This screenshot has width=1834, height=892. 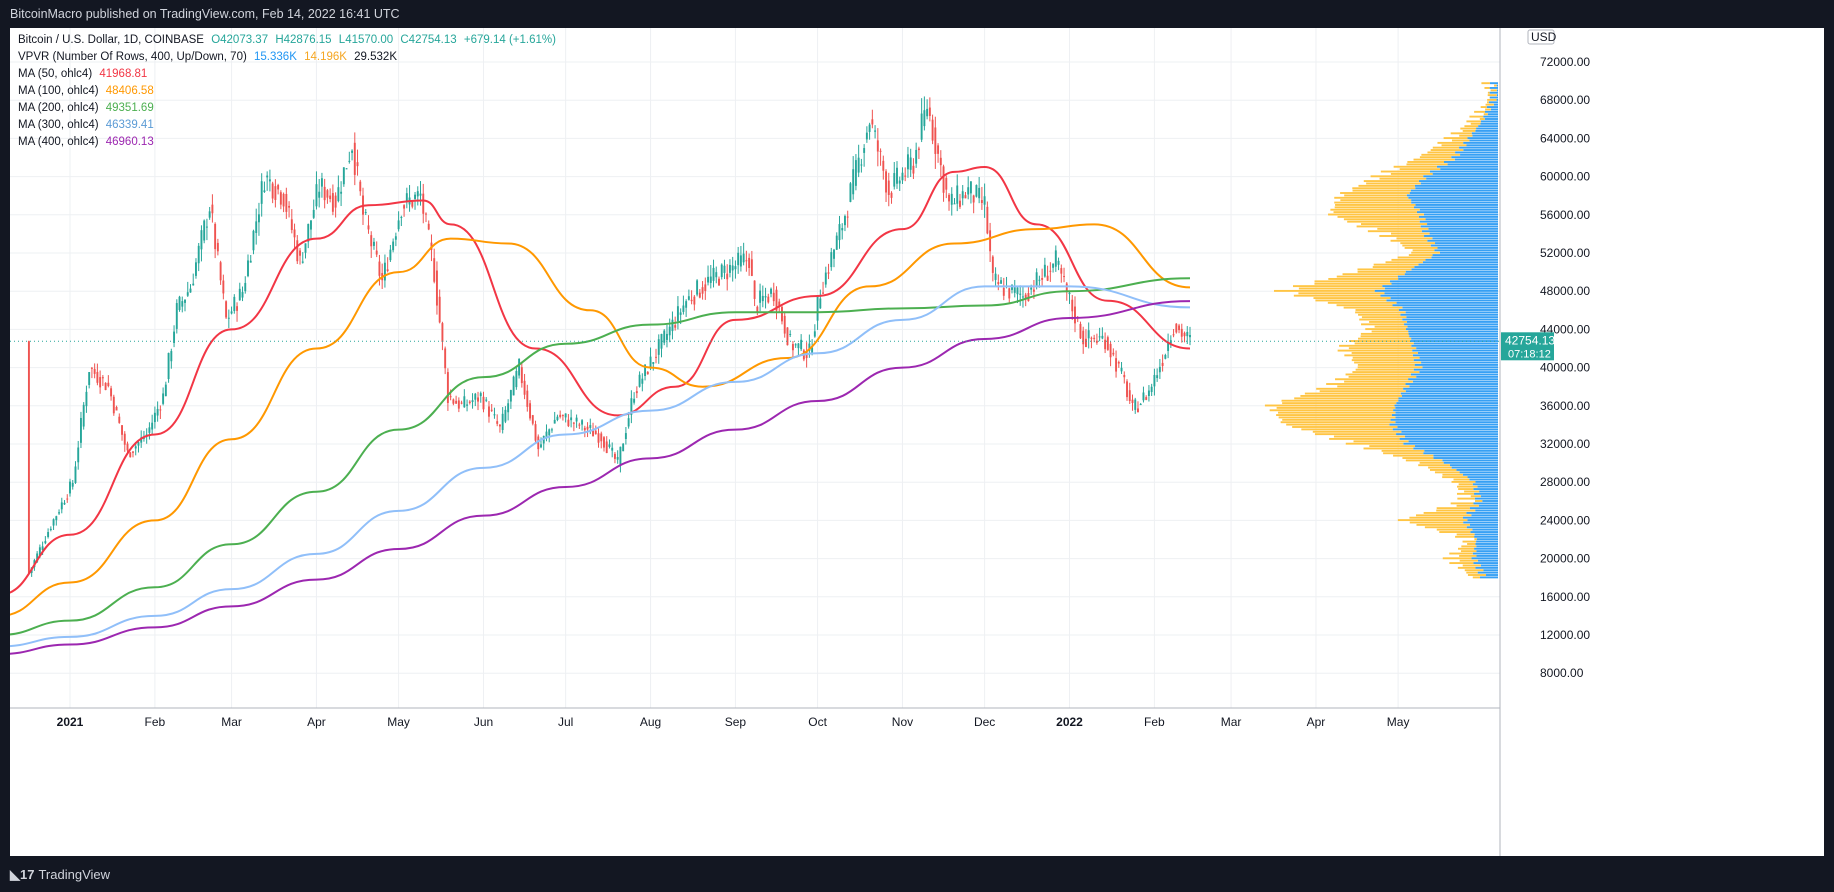 What do you see at coordinates (275, 57) in the screenshot?
I see `vpvr-up-volume: 15.336K` at bounding box center [275, 57].